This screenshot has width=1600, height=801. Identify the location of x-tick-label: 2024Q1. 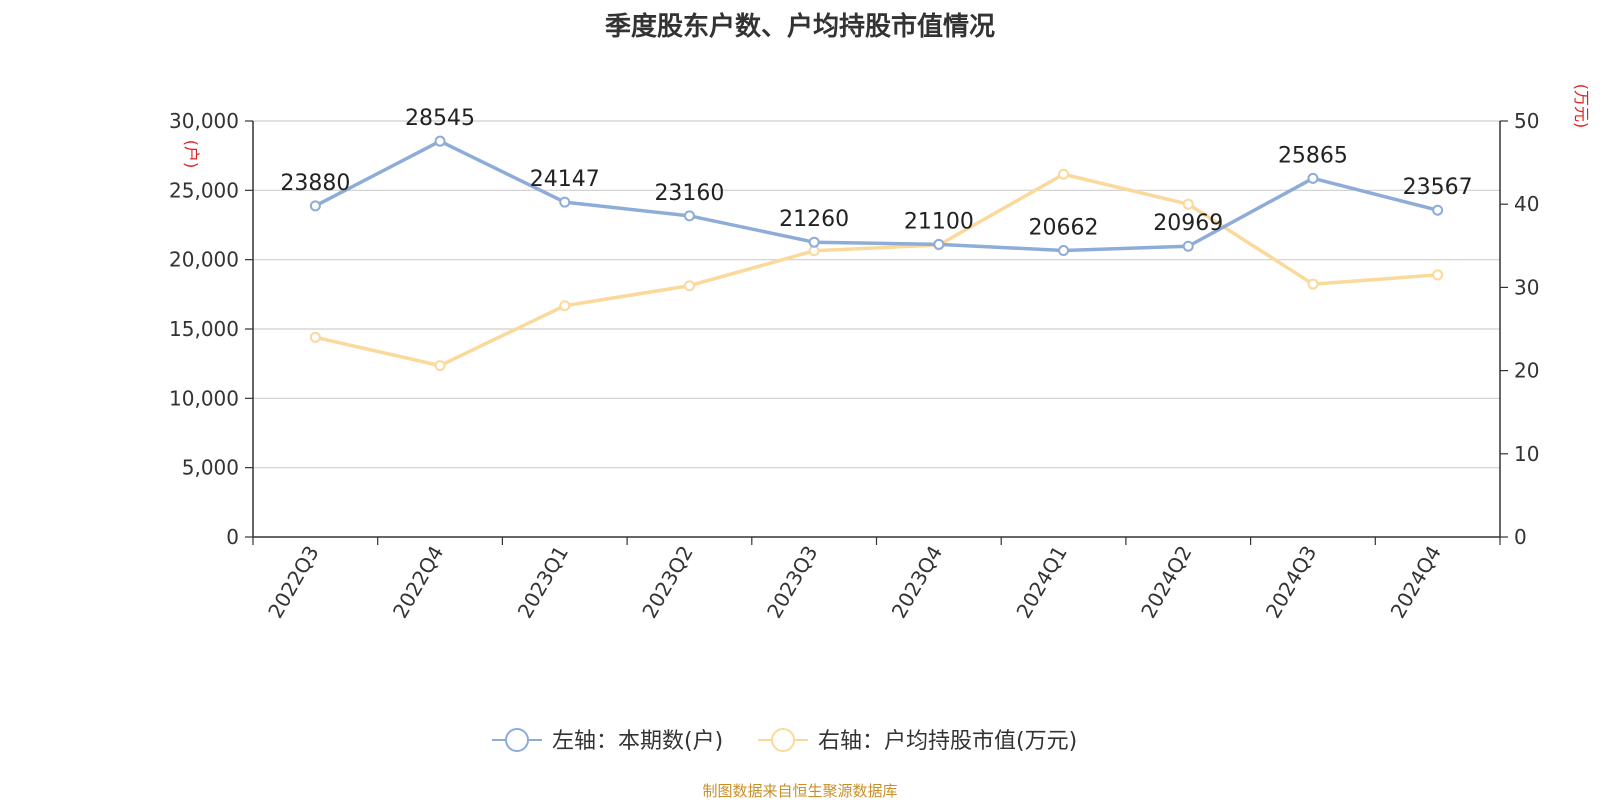
(1041, 582).